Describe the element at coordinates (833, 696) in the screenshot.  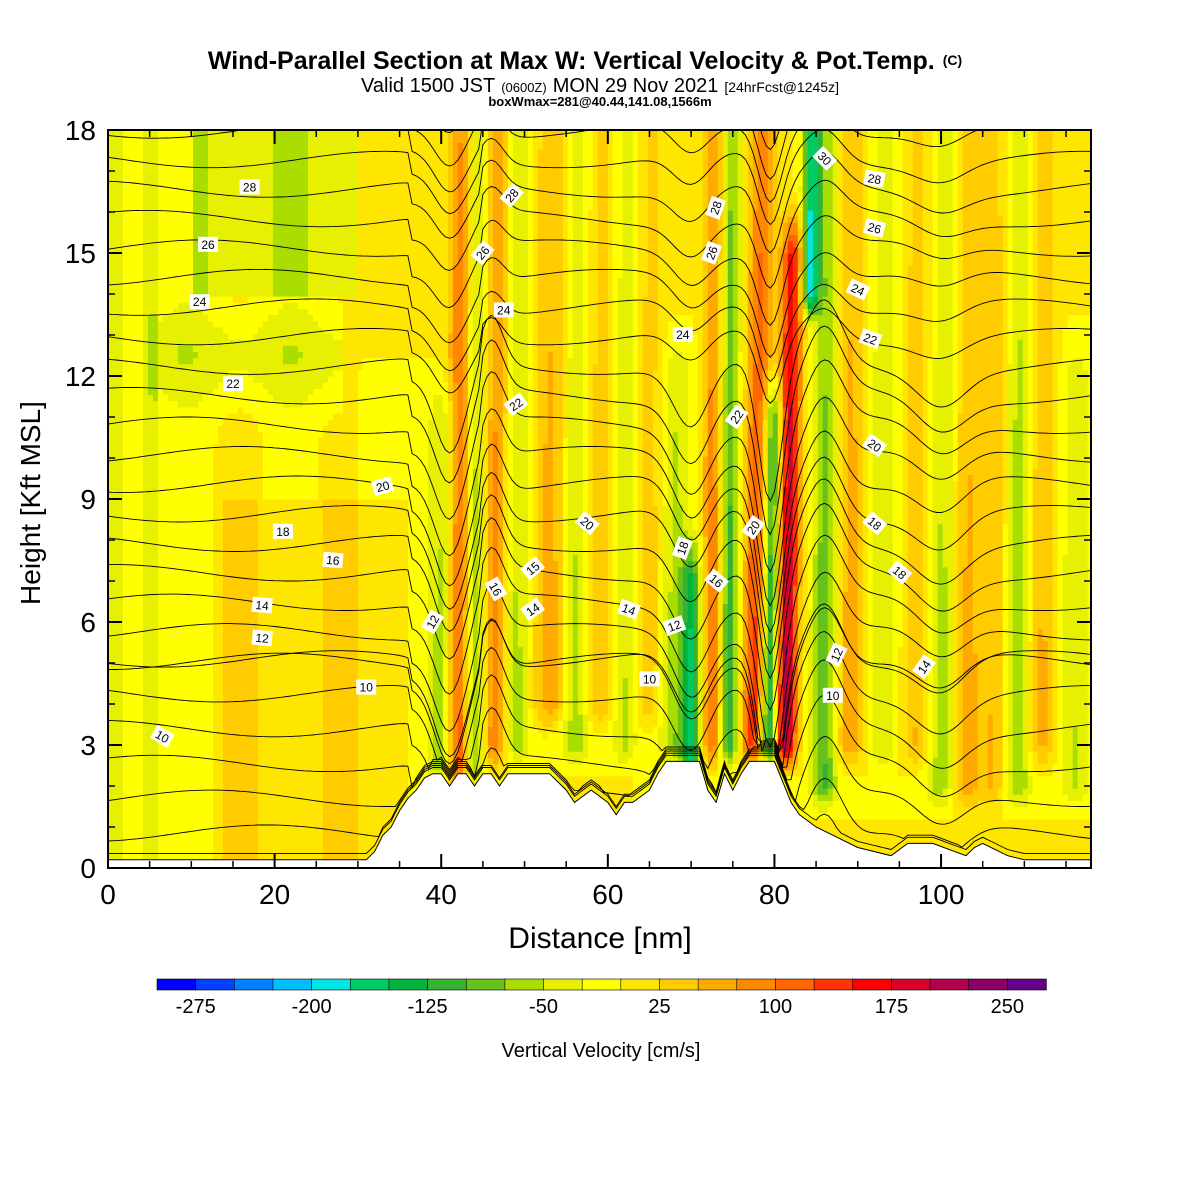
I see `svg-text: 10` at that location.